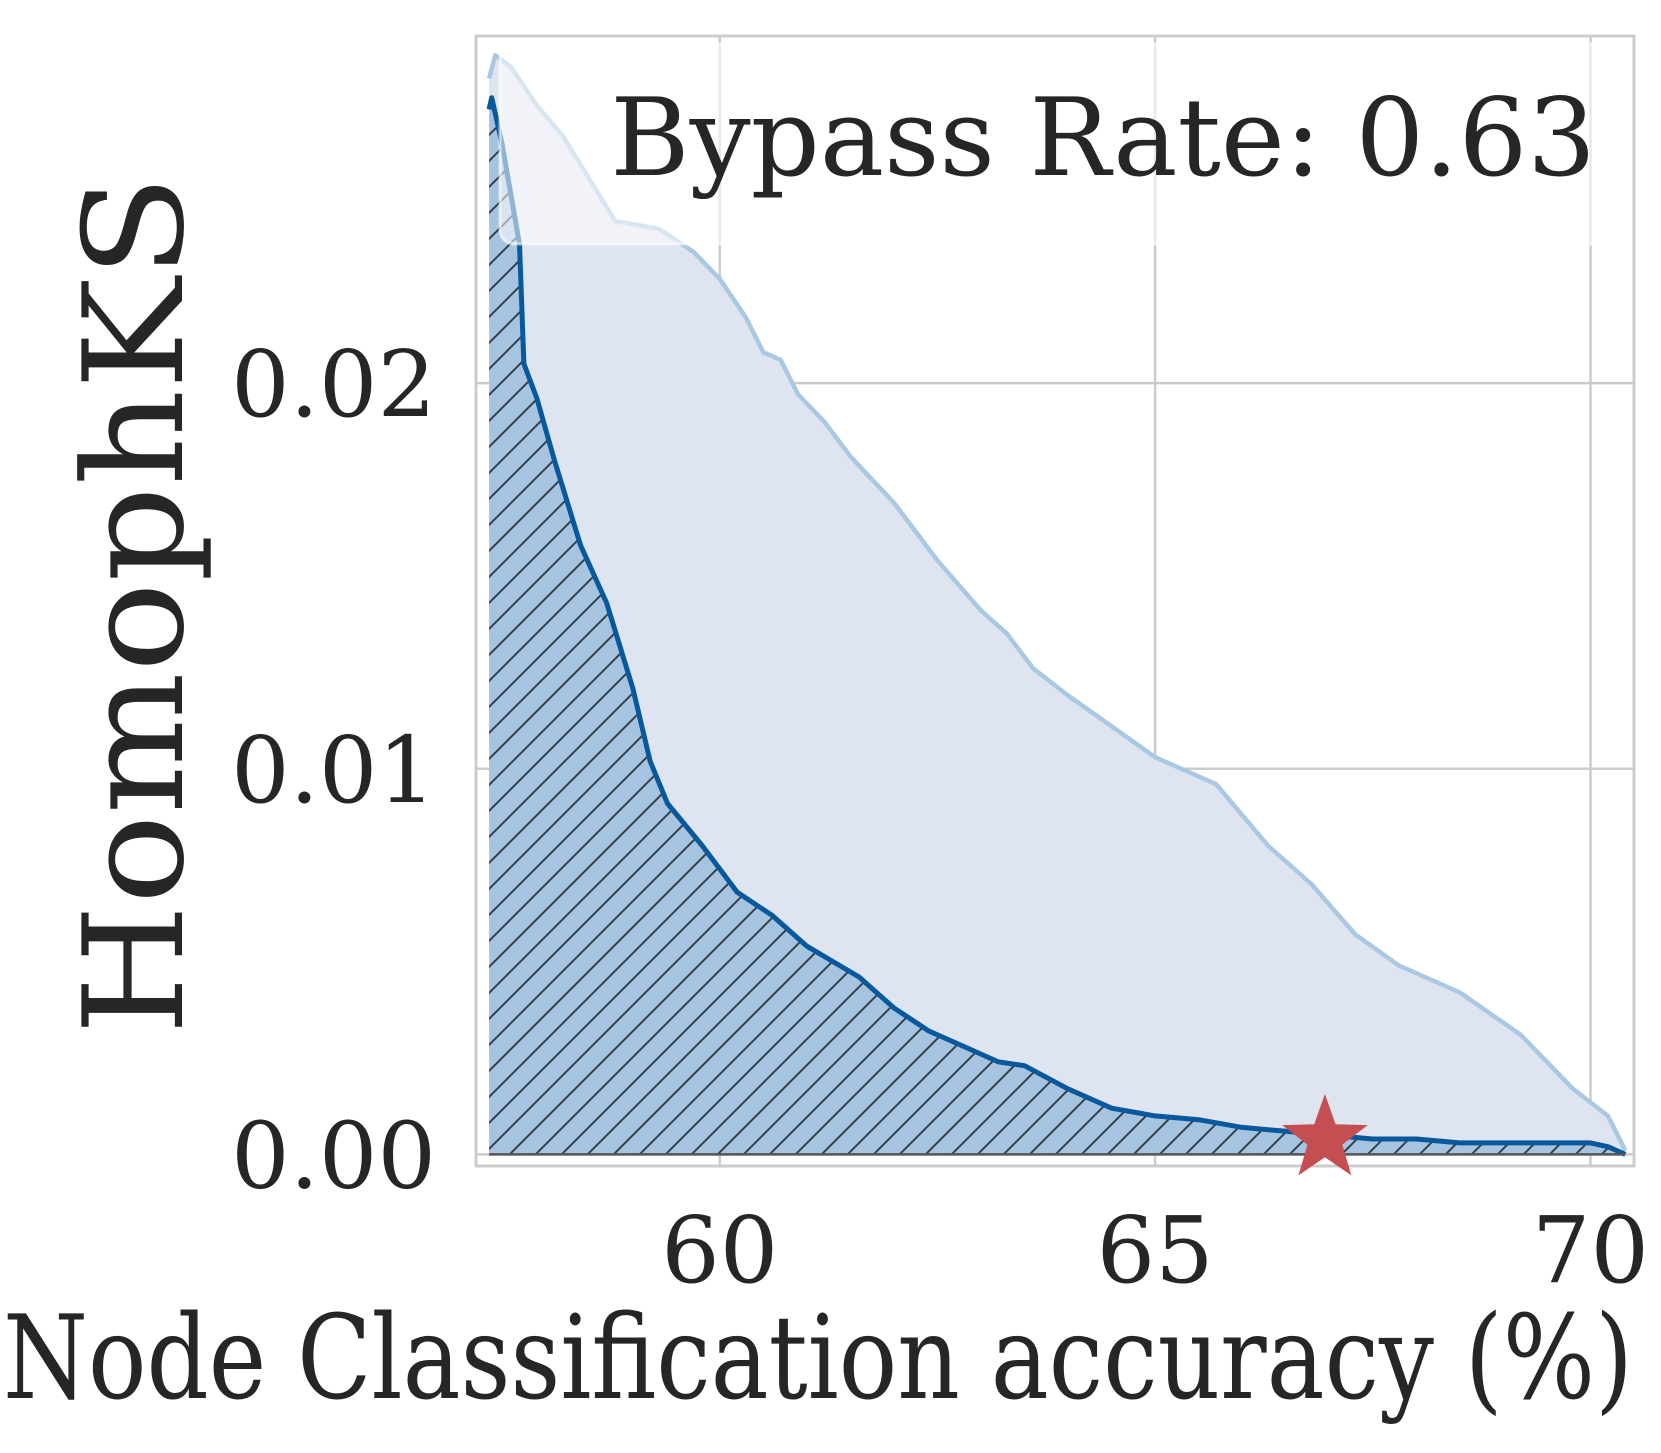  What do you see at coordinates (1325, 1134) in the screenshot?
I see `star-marker` at bounding box center [1325, 1134].